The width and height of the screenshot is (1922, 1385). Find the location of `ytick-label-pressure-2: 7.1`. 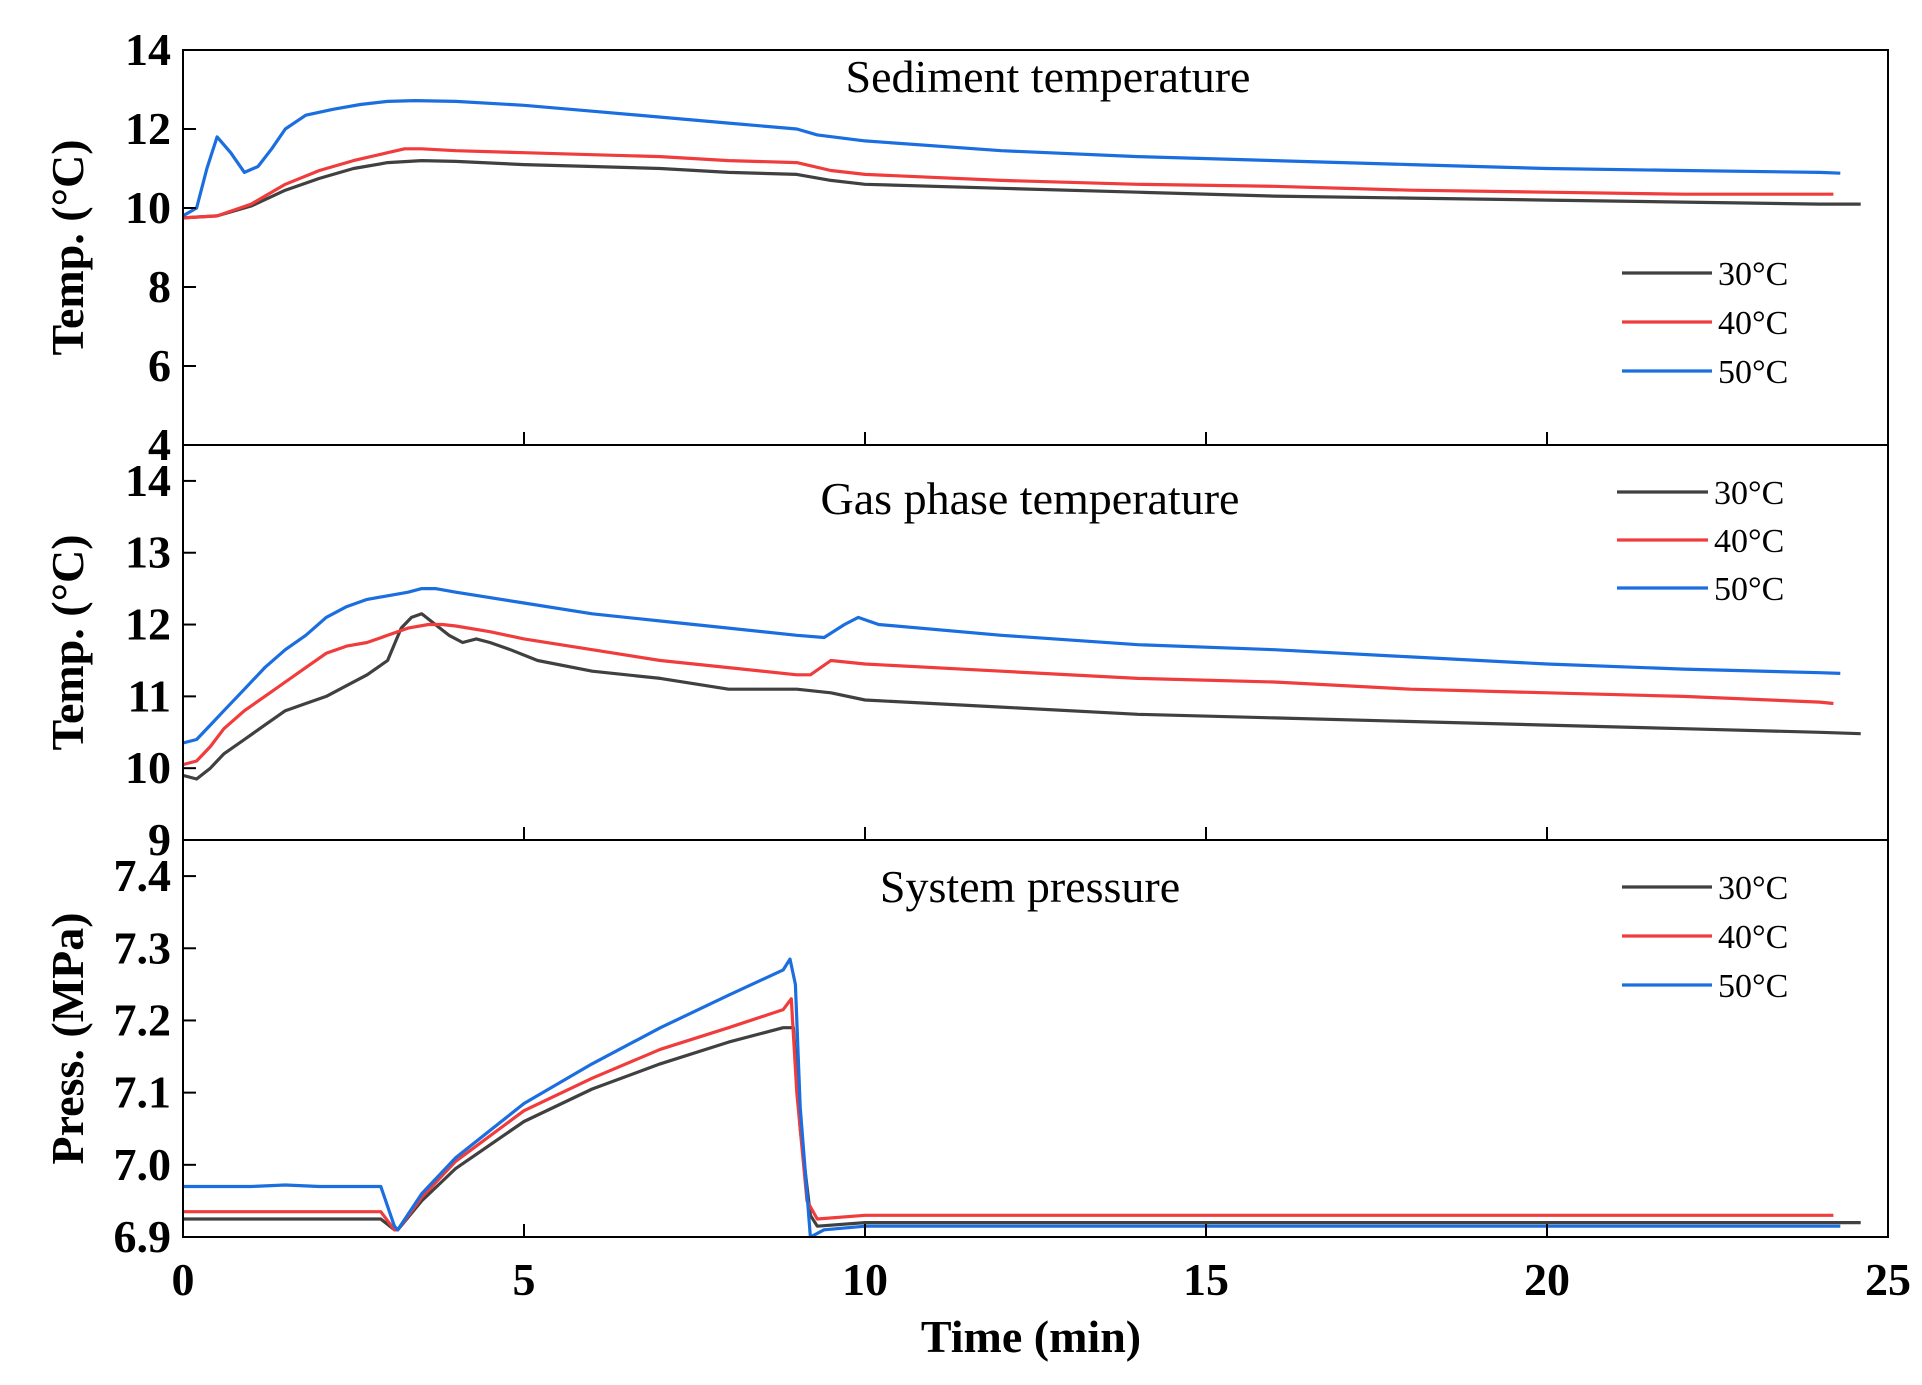

ytick-label-pressure-2: 7.1 is located at coordinates (143, 1092).